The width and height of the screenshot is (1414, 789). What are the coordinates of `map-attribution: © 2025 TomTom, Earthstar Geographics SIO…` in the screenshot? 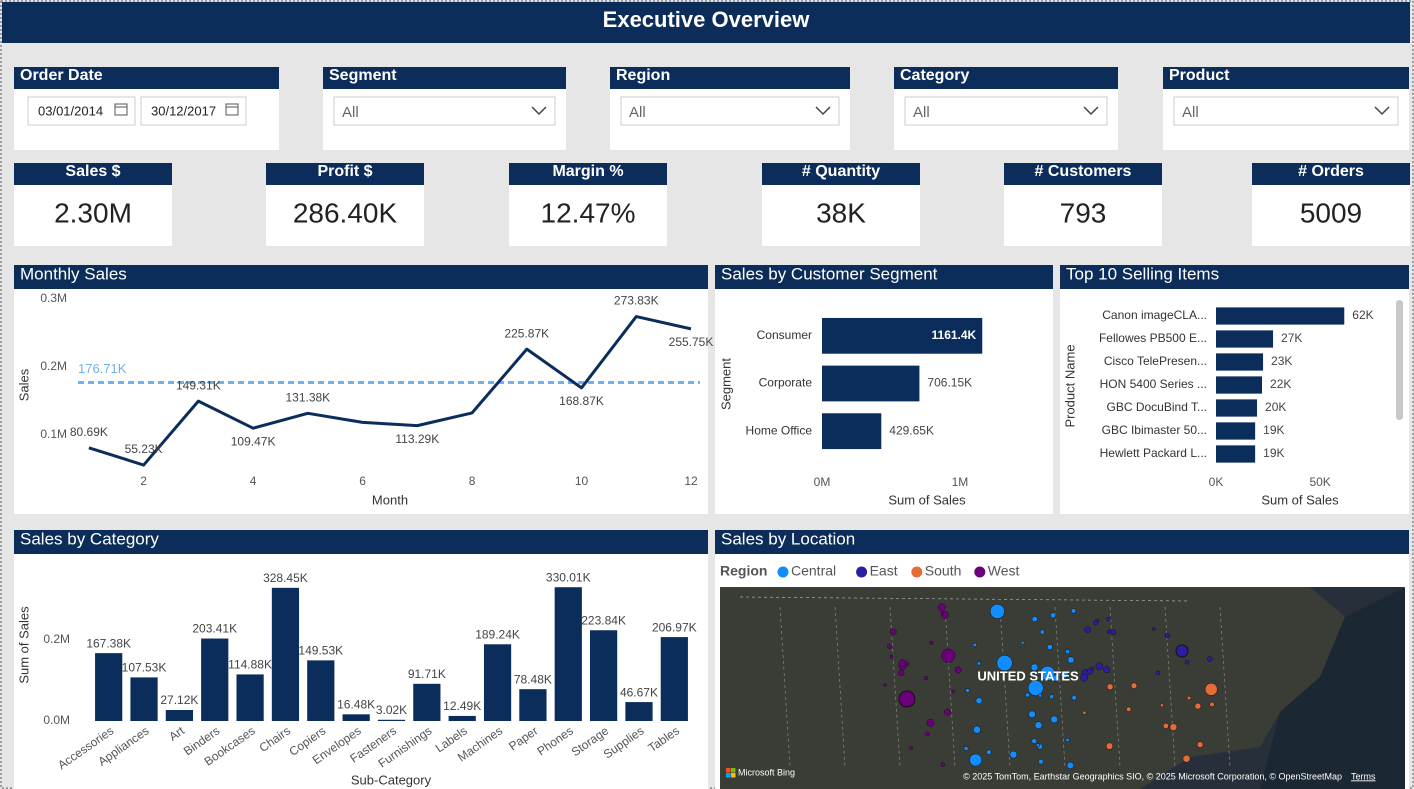 It's located at (1152, 776).